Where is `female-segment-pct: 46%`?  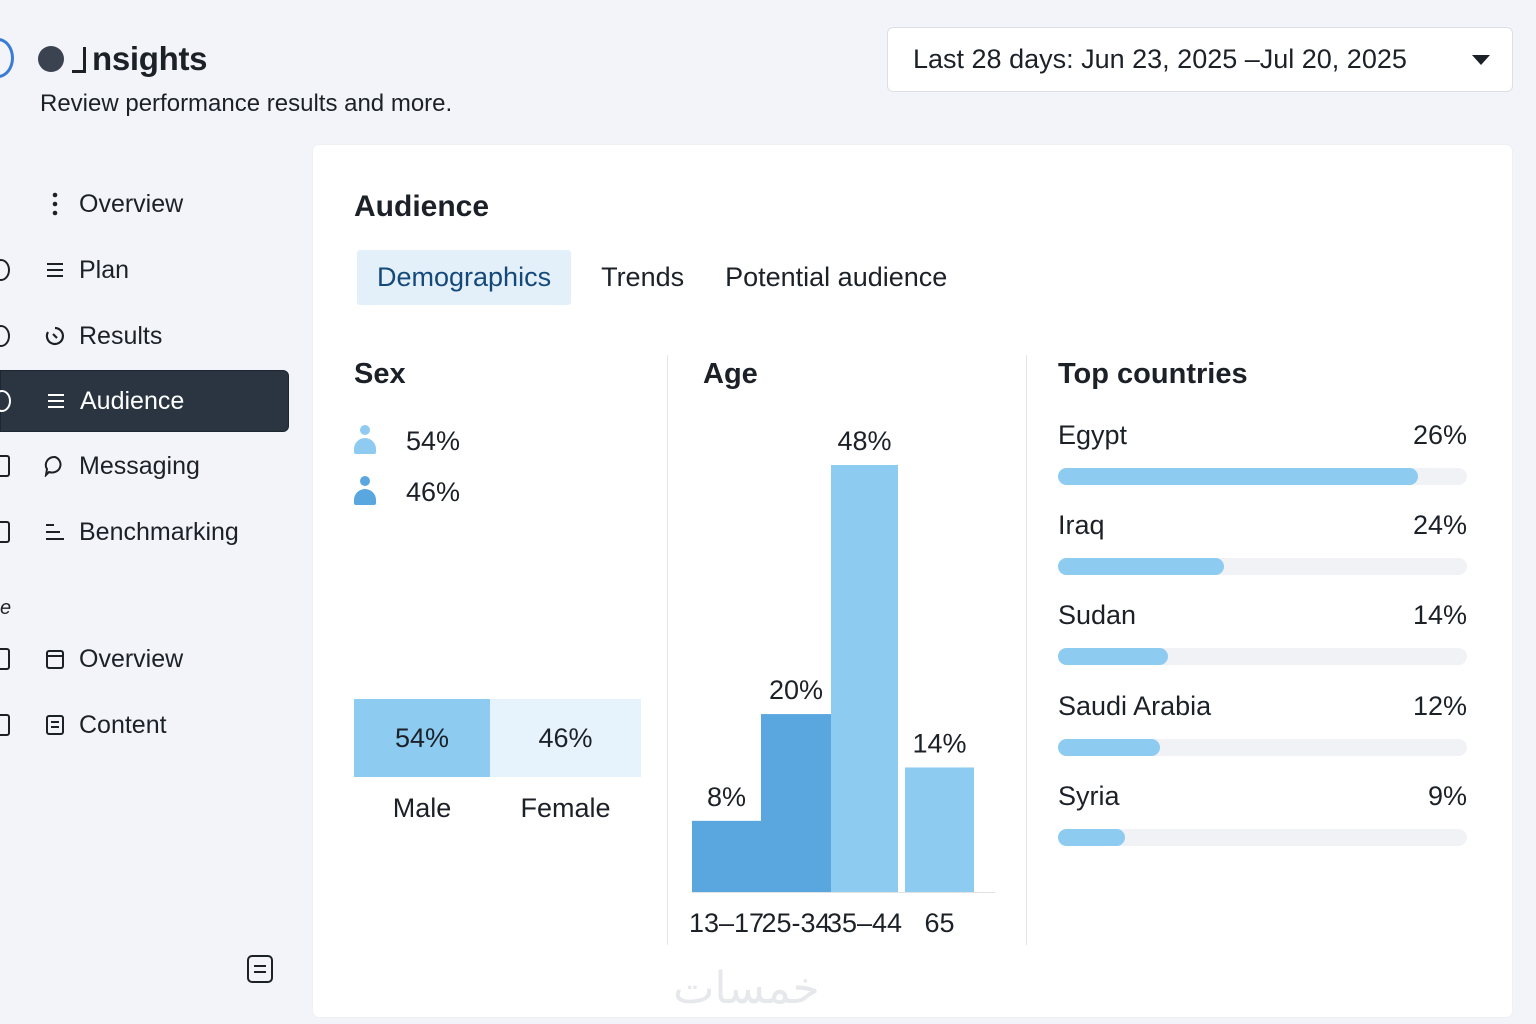
female-segment-pct: 46% is located at coordinates (565, 737).